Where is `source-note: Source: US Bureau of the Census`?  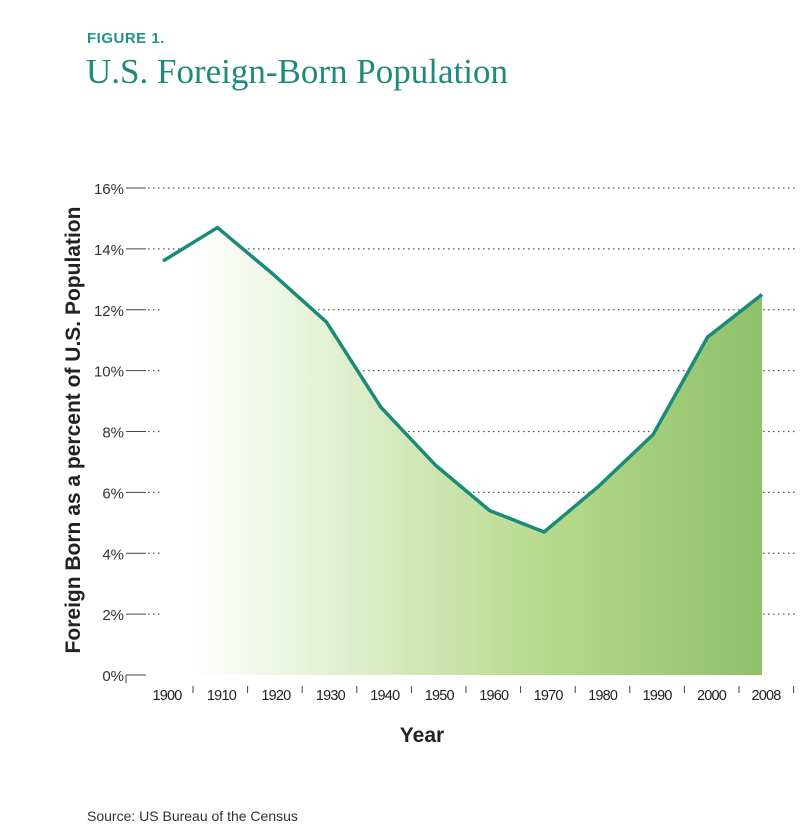
source-note: Source: US Bureau of the Census is located at coordinates (192, 816).